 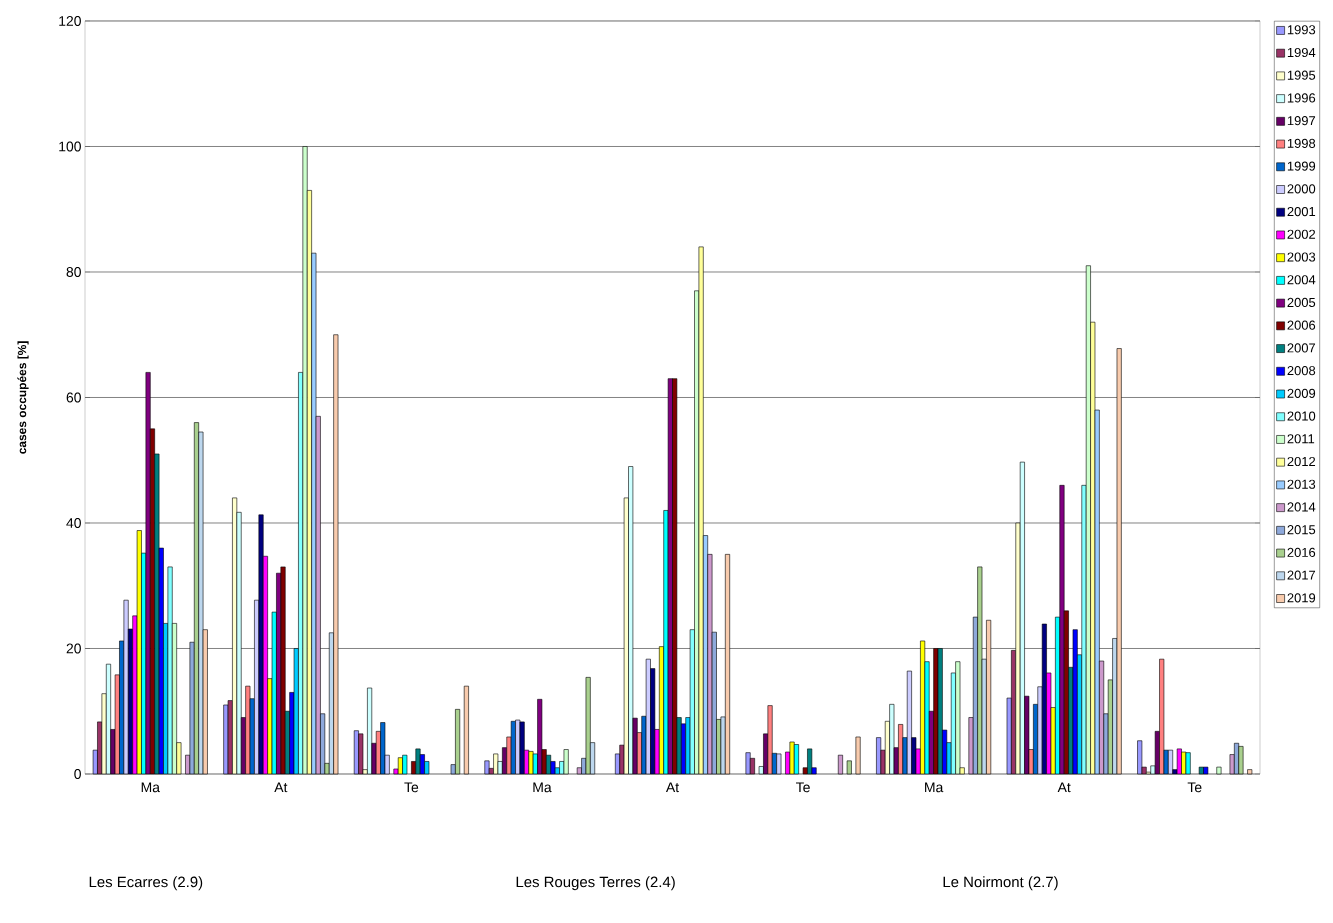 What do you see at coordinates (146, 883) in the screenshot?
I see `text: Les Ecarres (2.9)` at bounding box center [146, 883].